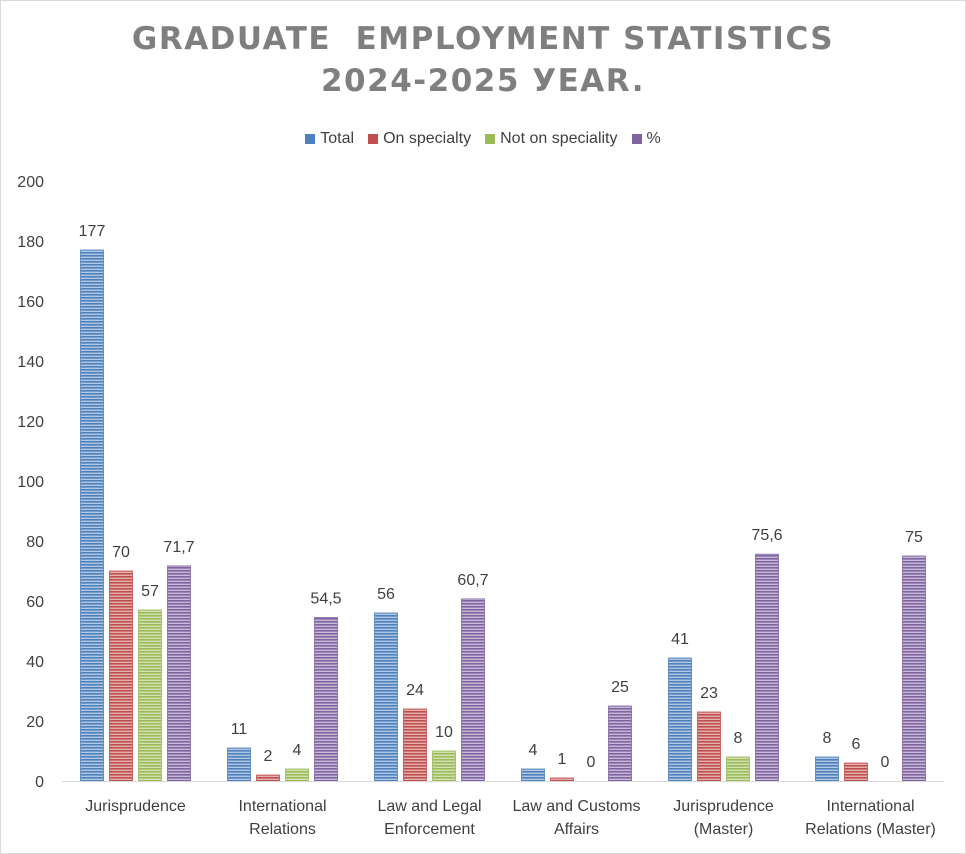 The image size is (966, 854). I want to click on x-tick-label: Relations (Master), so click(870, 829).